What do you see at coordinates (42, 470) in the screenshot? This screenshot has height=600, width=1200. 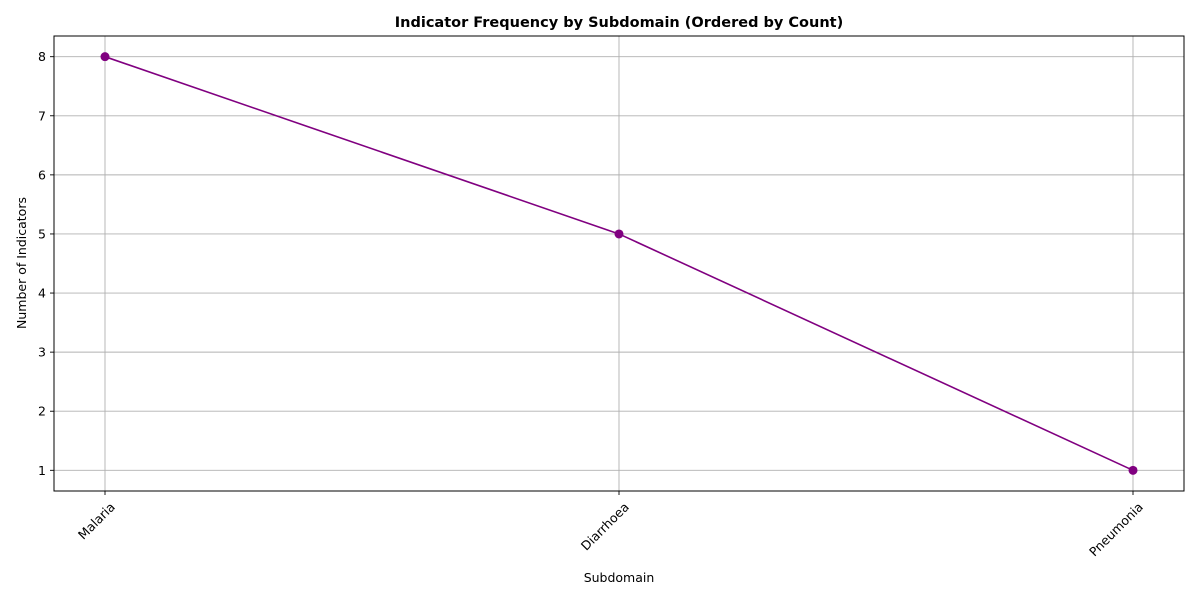 I see `y-tick-label: 1` at bounding box center [42, 470].